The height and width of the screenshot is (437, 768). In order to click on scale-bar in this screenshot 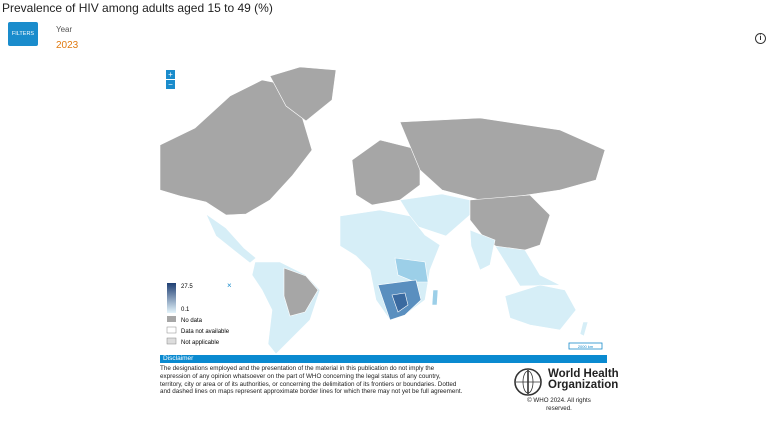, I will do `click(585, 346)`.